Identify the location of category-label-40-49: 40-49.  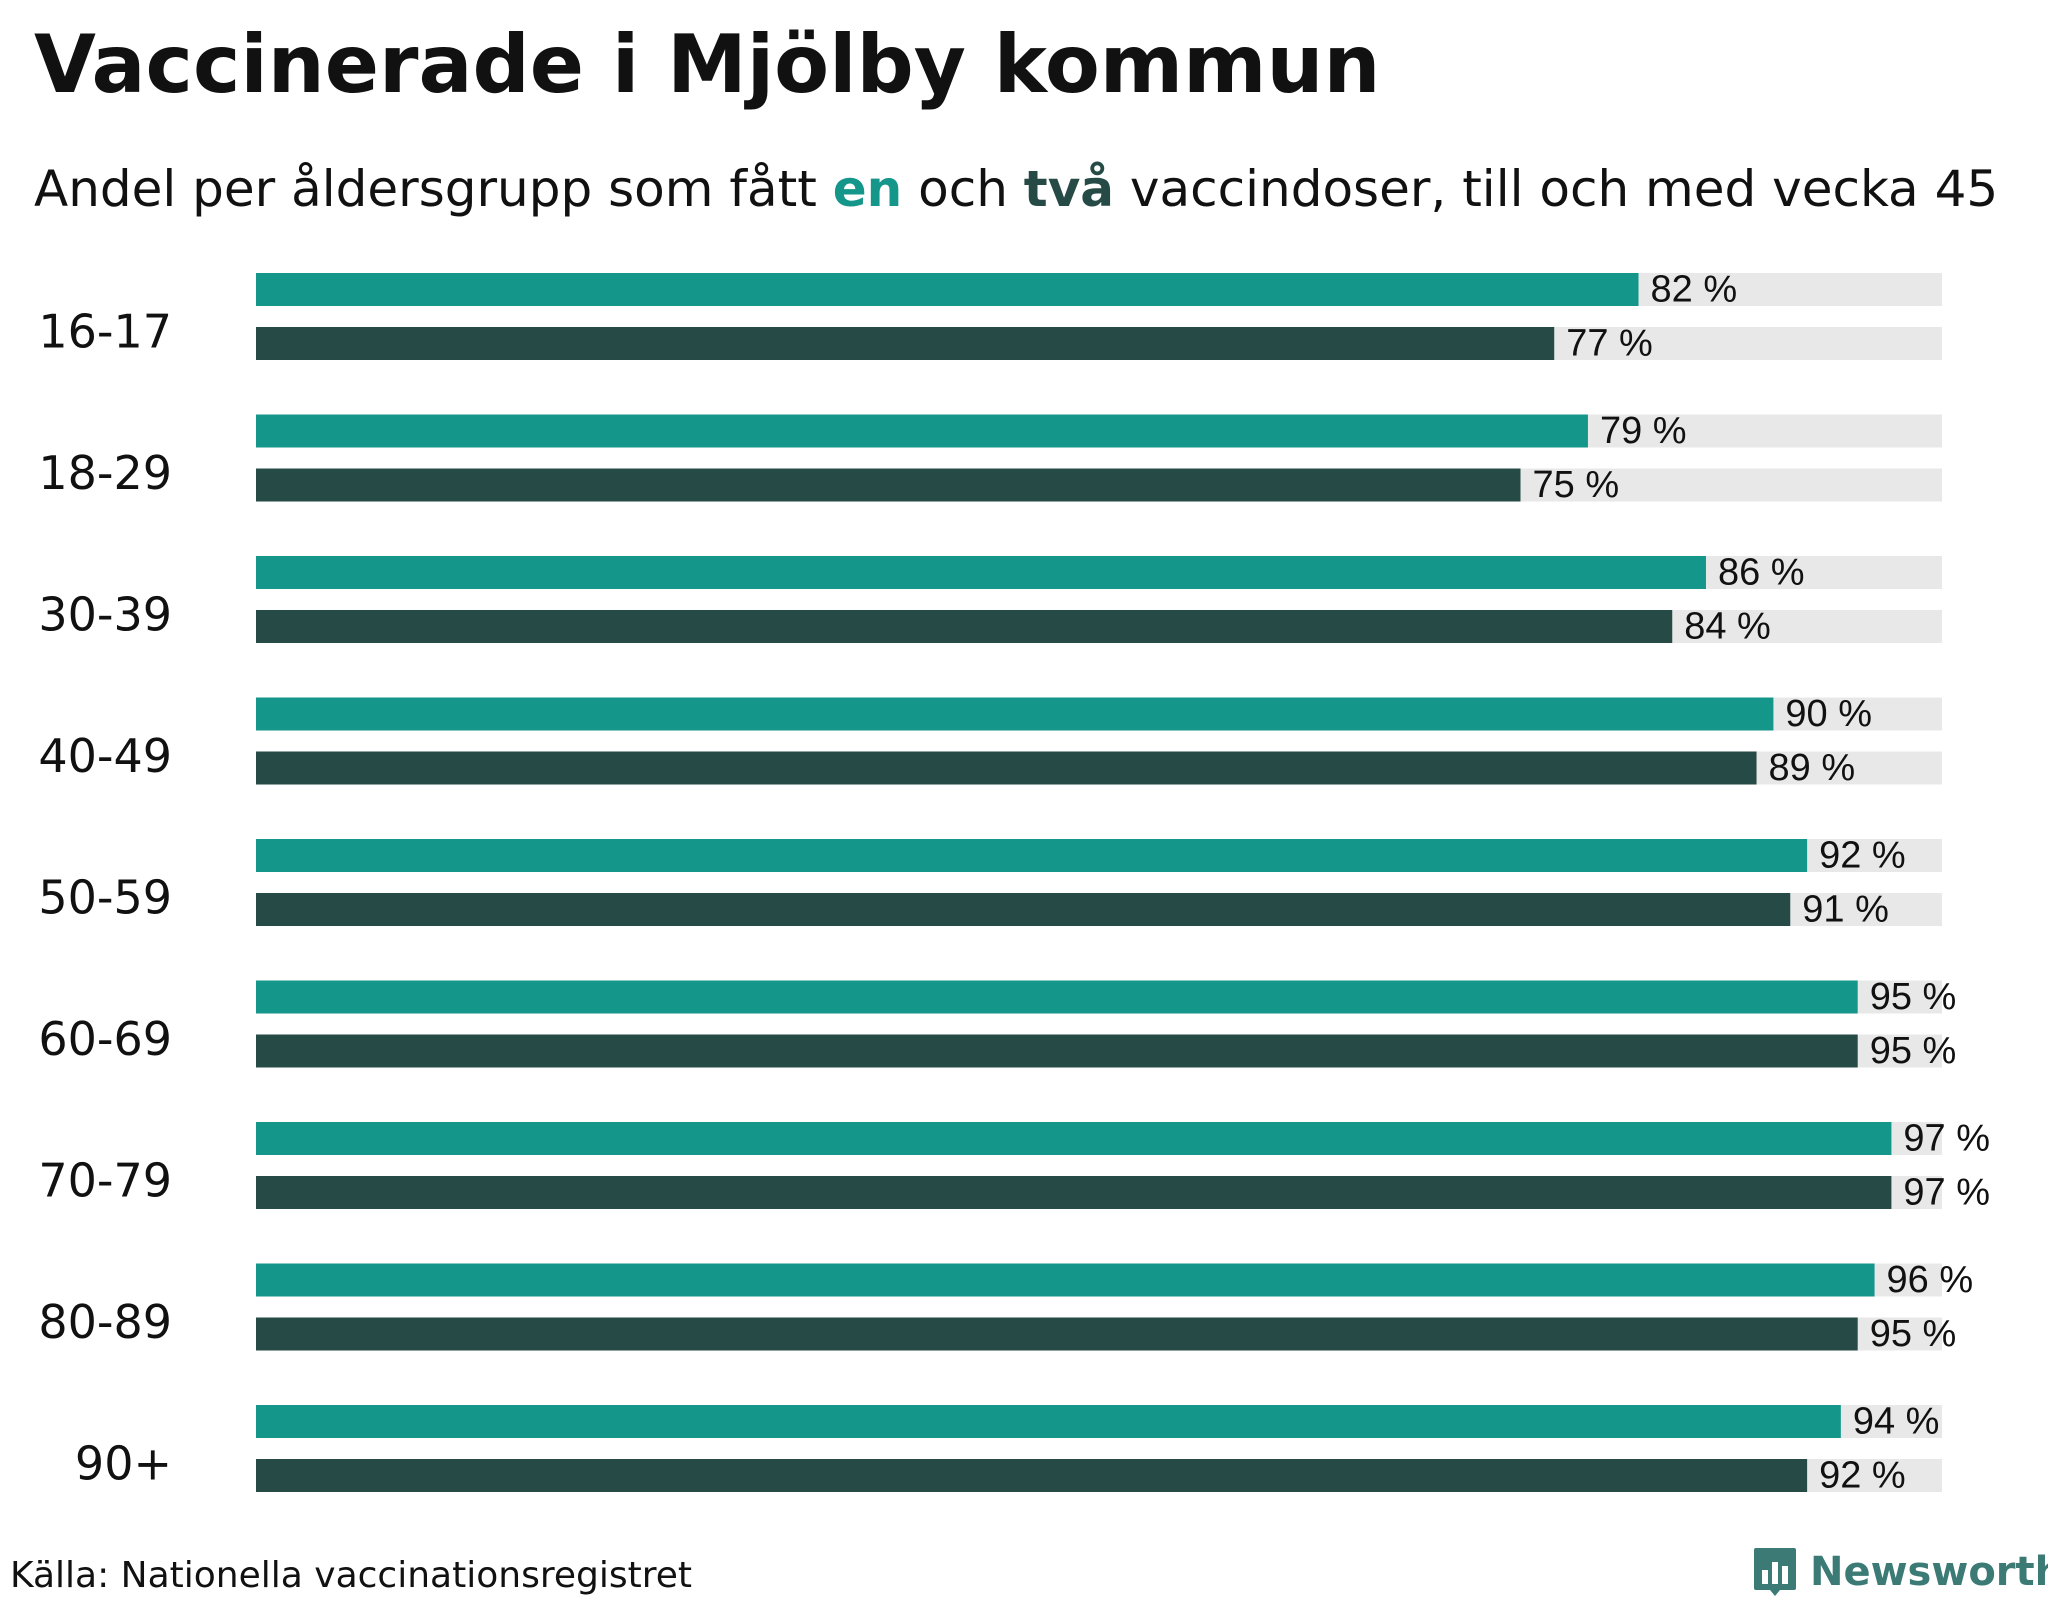
(105, 756).